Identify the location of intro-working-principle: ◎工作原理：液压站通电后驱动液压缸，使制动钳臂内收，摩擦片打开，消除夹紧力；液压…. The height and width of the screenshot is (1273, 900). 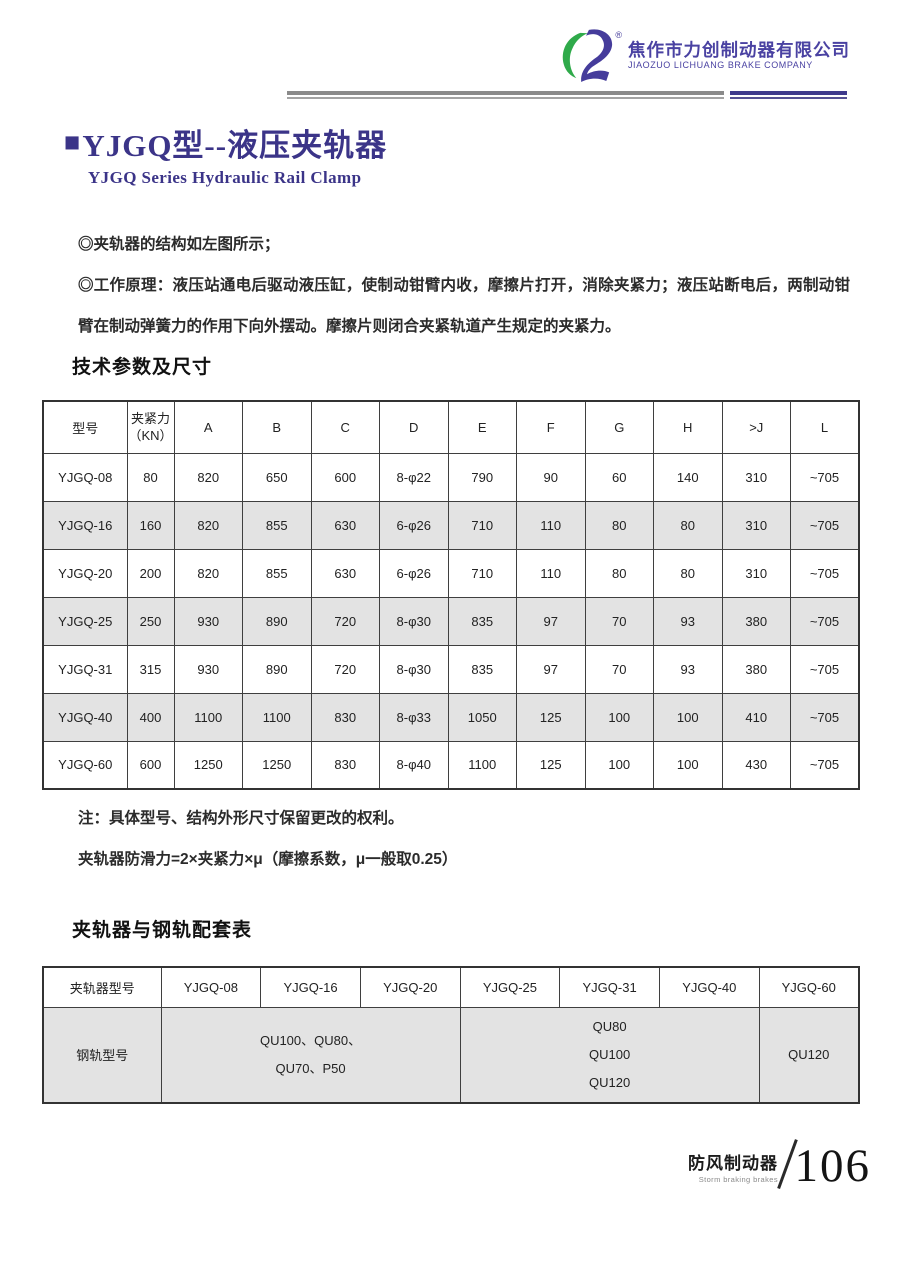
(464, 306).